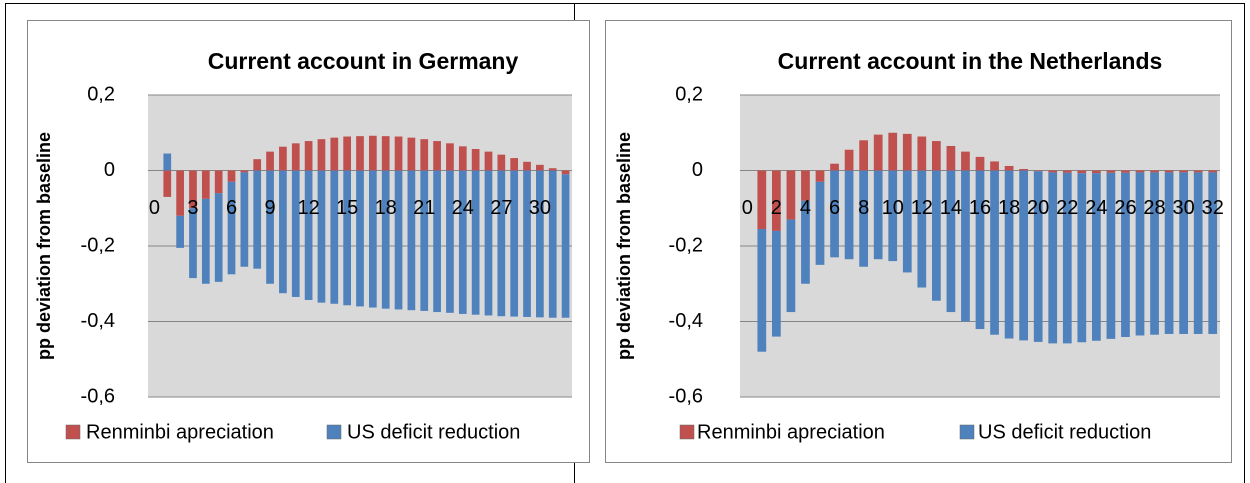  What do you see at coordinates (970, 61) in the screenshot?
I see `chart-title: Current account in the Netherlands` at bounding box center [970, 61].